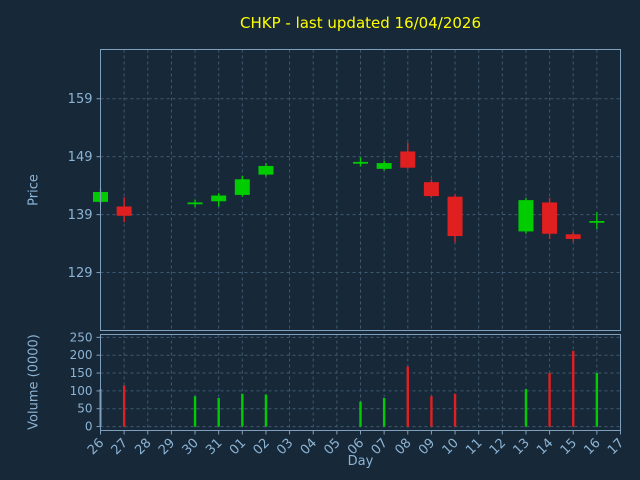 The width and height of the screenshot is (640, 480). What do you see at coordinates (81, 337) in the screenshot?
I see `volume-tick-label: 250` at bounding box center [81, 337].